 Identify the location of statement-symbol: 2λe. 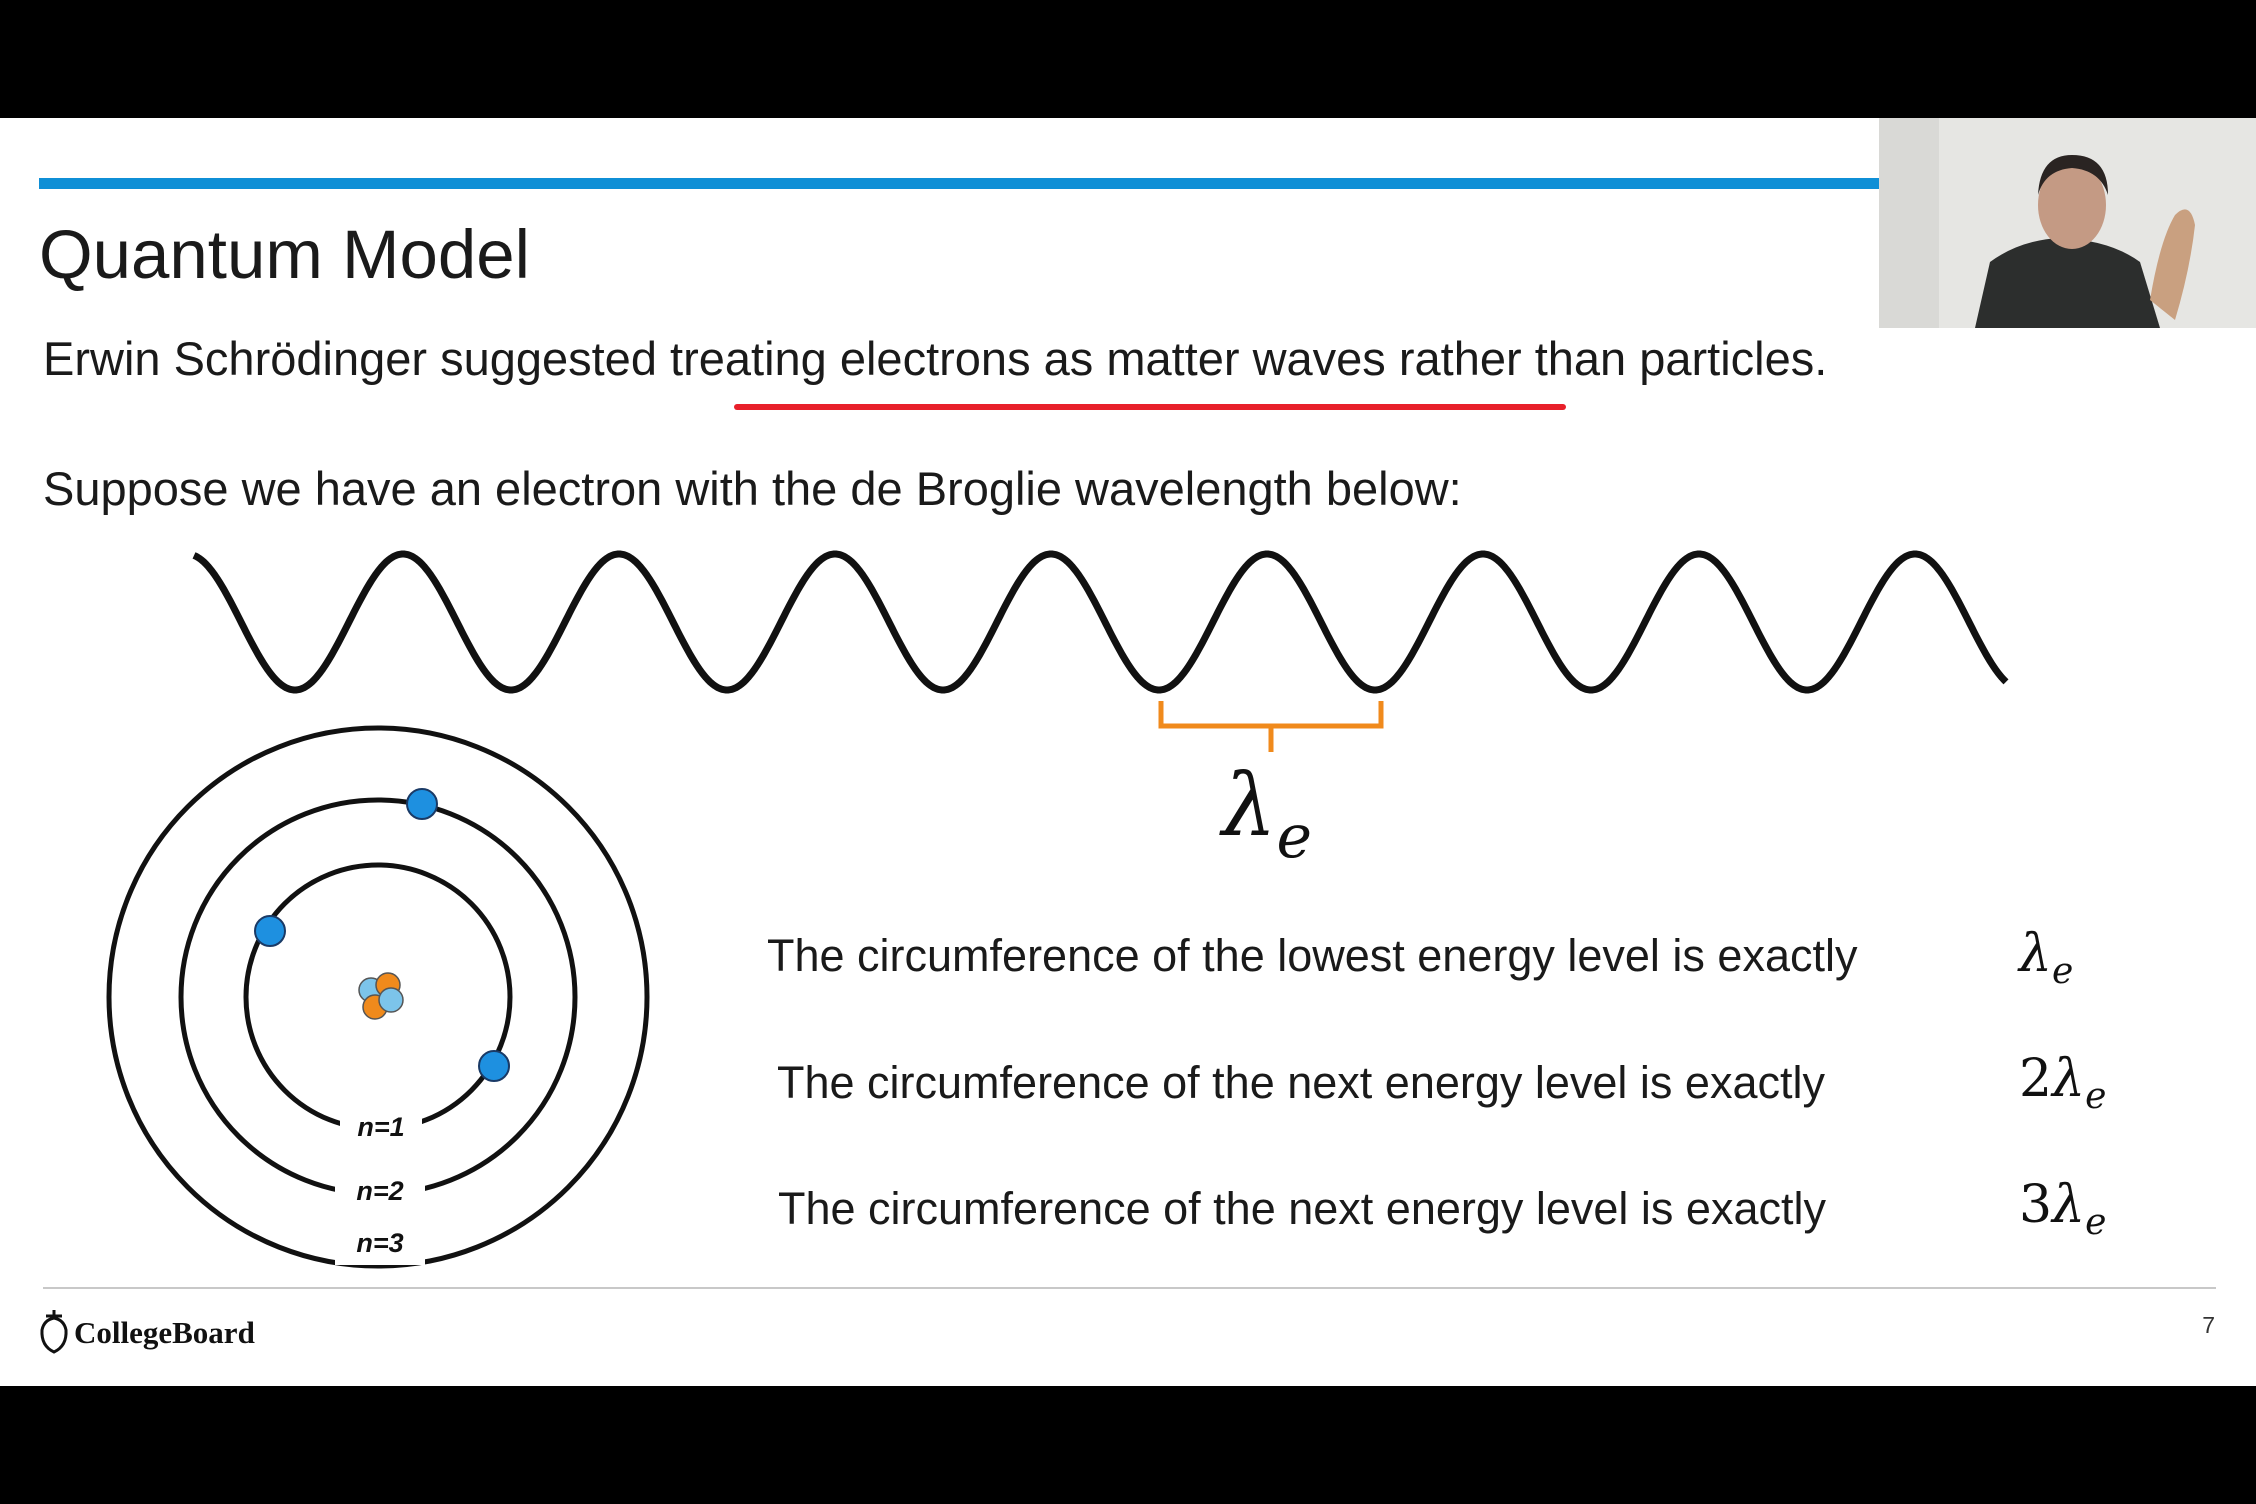
(2062, 1083).